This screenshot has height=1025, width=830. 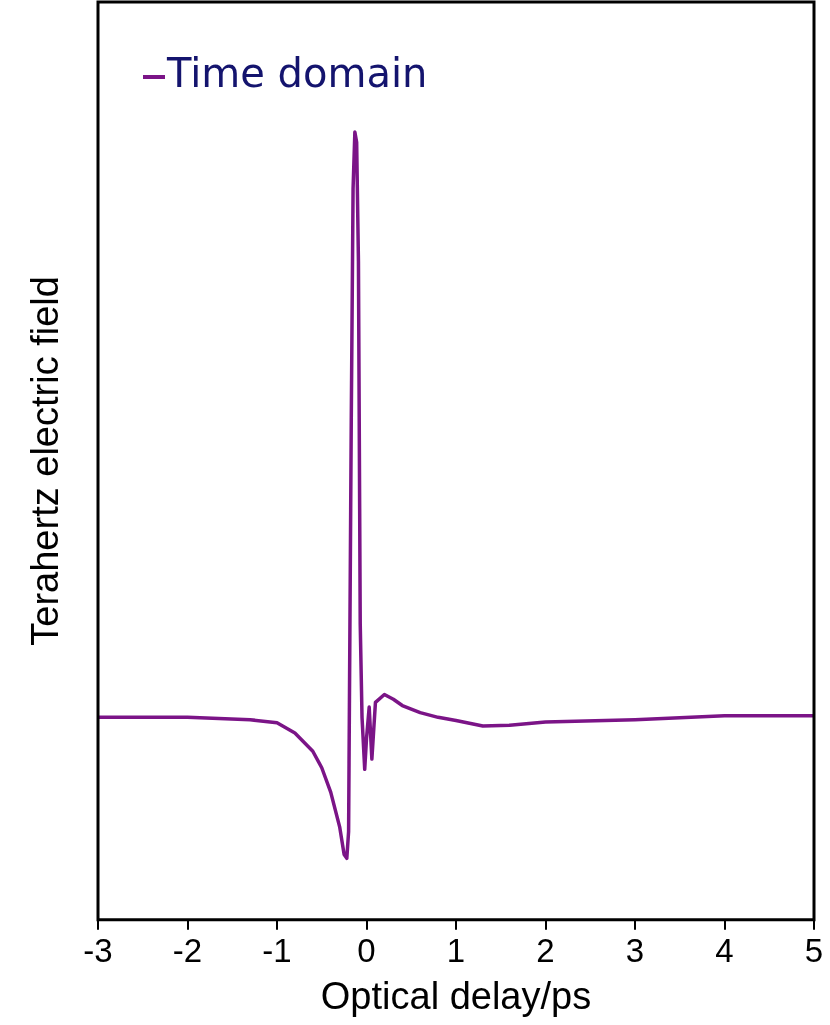 I want to click on x-tick-label: 0, so click(x=366, y=950).